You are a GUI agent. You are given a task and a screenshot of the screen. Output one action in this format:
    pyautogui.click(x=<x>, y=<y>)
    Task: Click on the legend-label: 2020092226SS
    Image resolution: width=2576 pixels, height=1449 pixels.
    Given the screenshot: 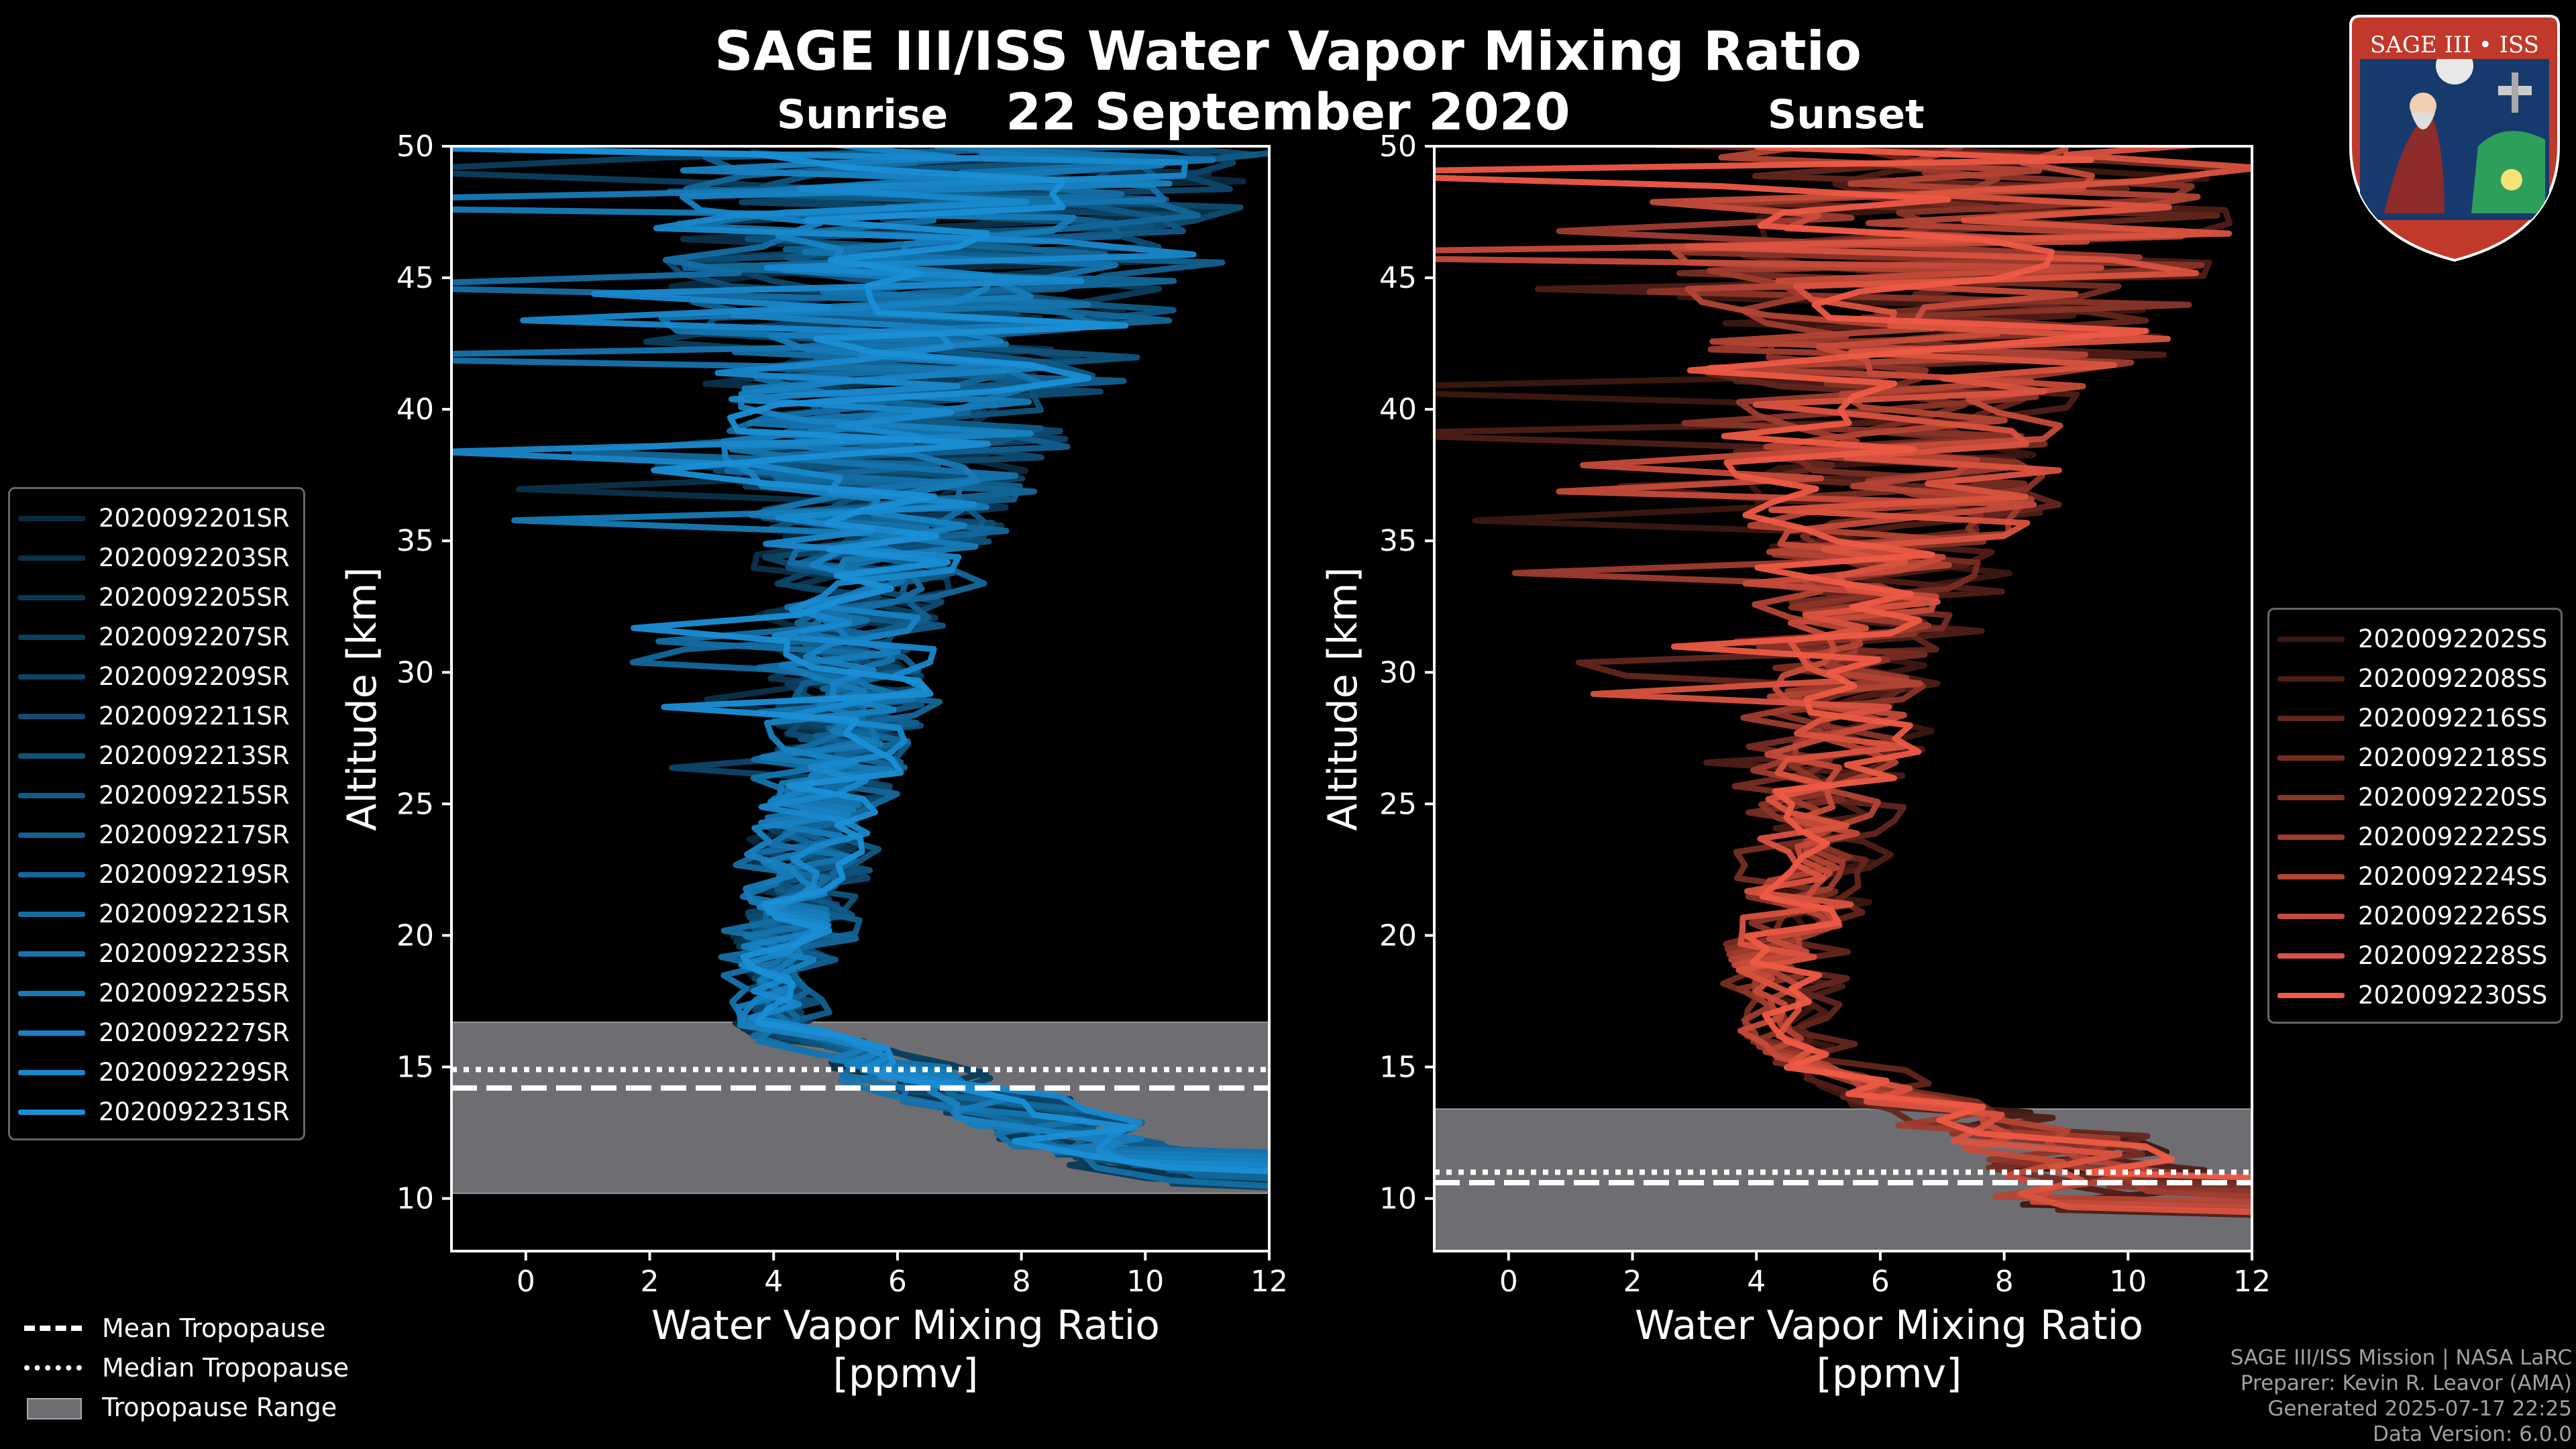 What is the action you would take?
    pyautogui.click(x=2453, y=916)
    